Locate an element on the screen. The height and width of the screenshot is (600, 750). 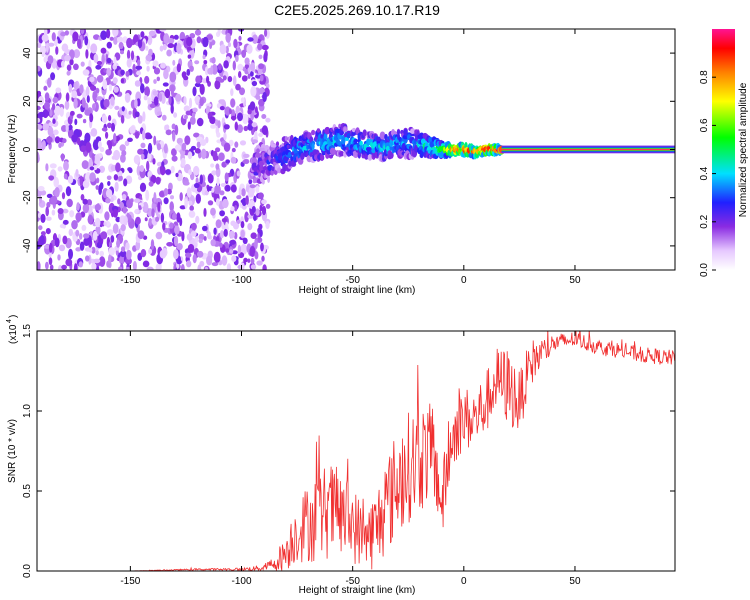
colorbar-ticks: 0.0 0.2 0.4 0.6 0.8 is located at coordinates (707, 173).